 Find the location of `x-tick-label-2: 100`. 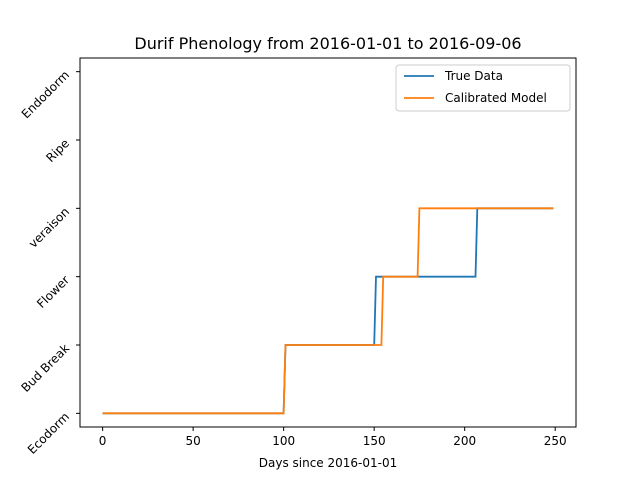

x-tick-label-2: 100 is located at coordinates (283, 441).